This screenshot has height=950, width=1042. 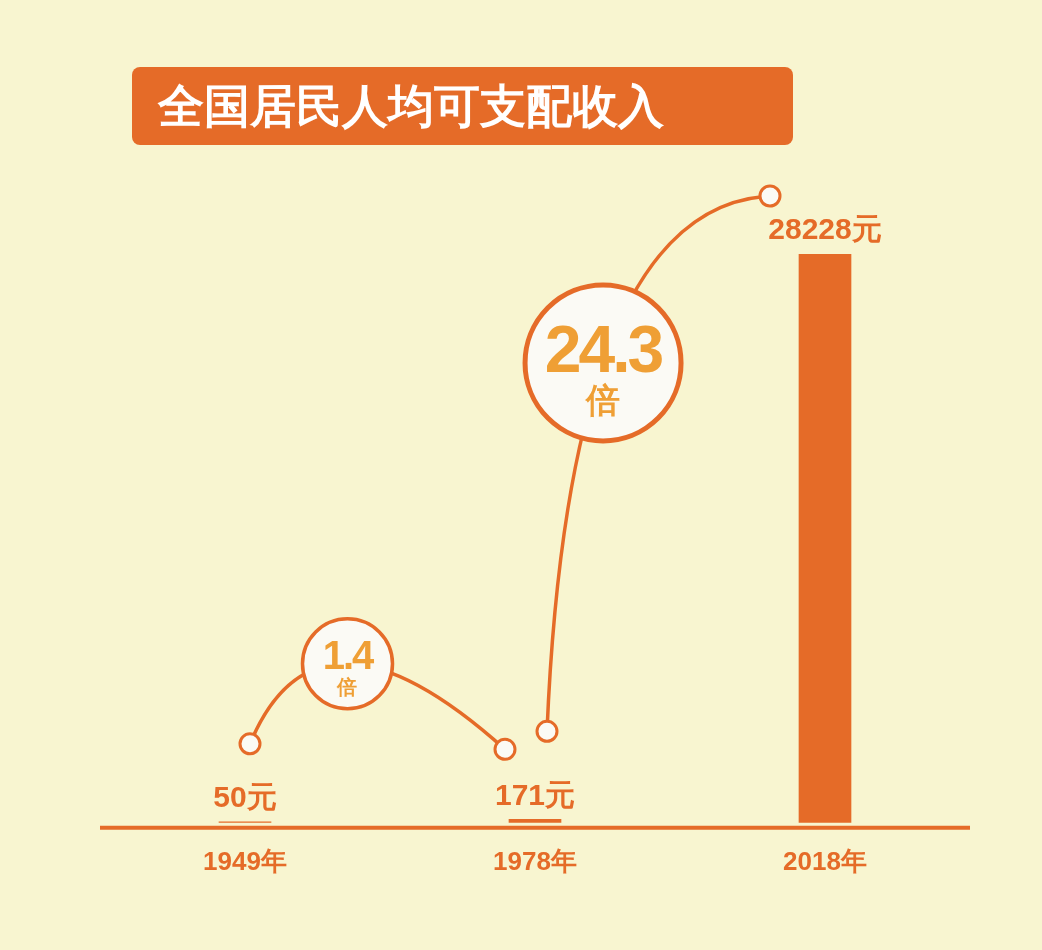 I want to click on x-tick-label: 1978年, so click(x=535, y=860).